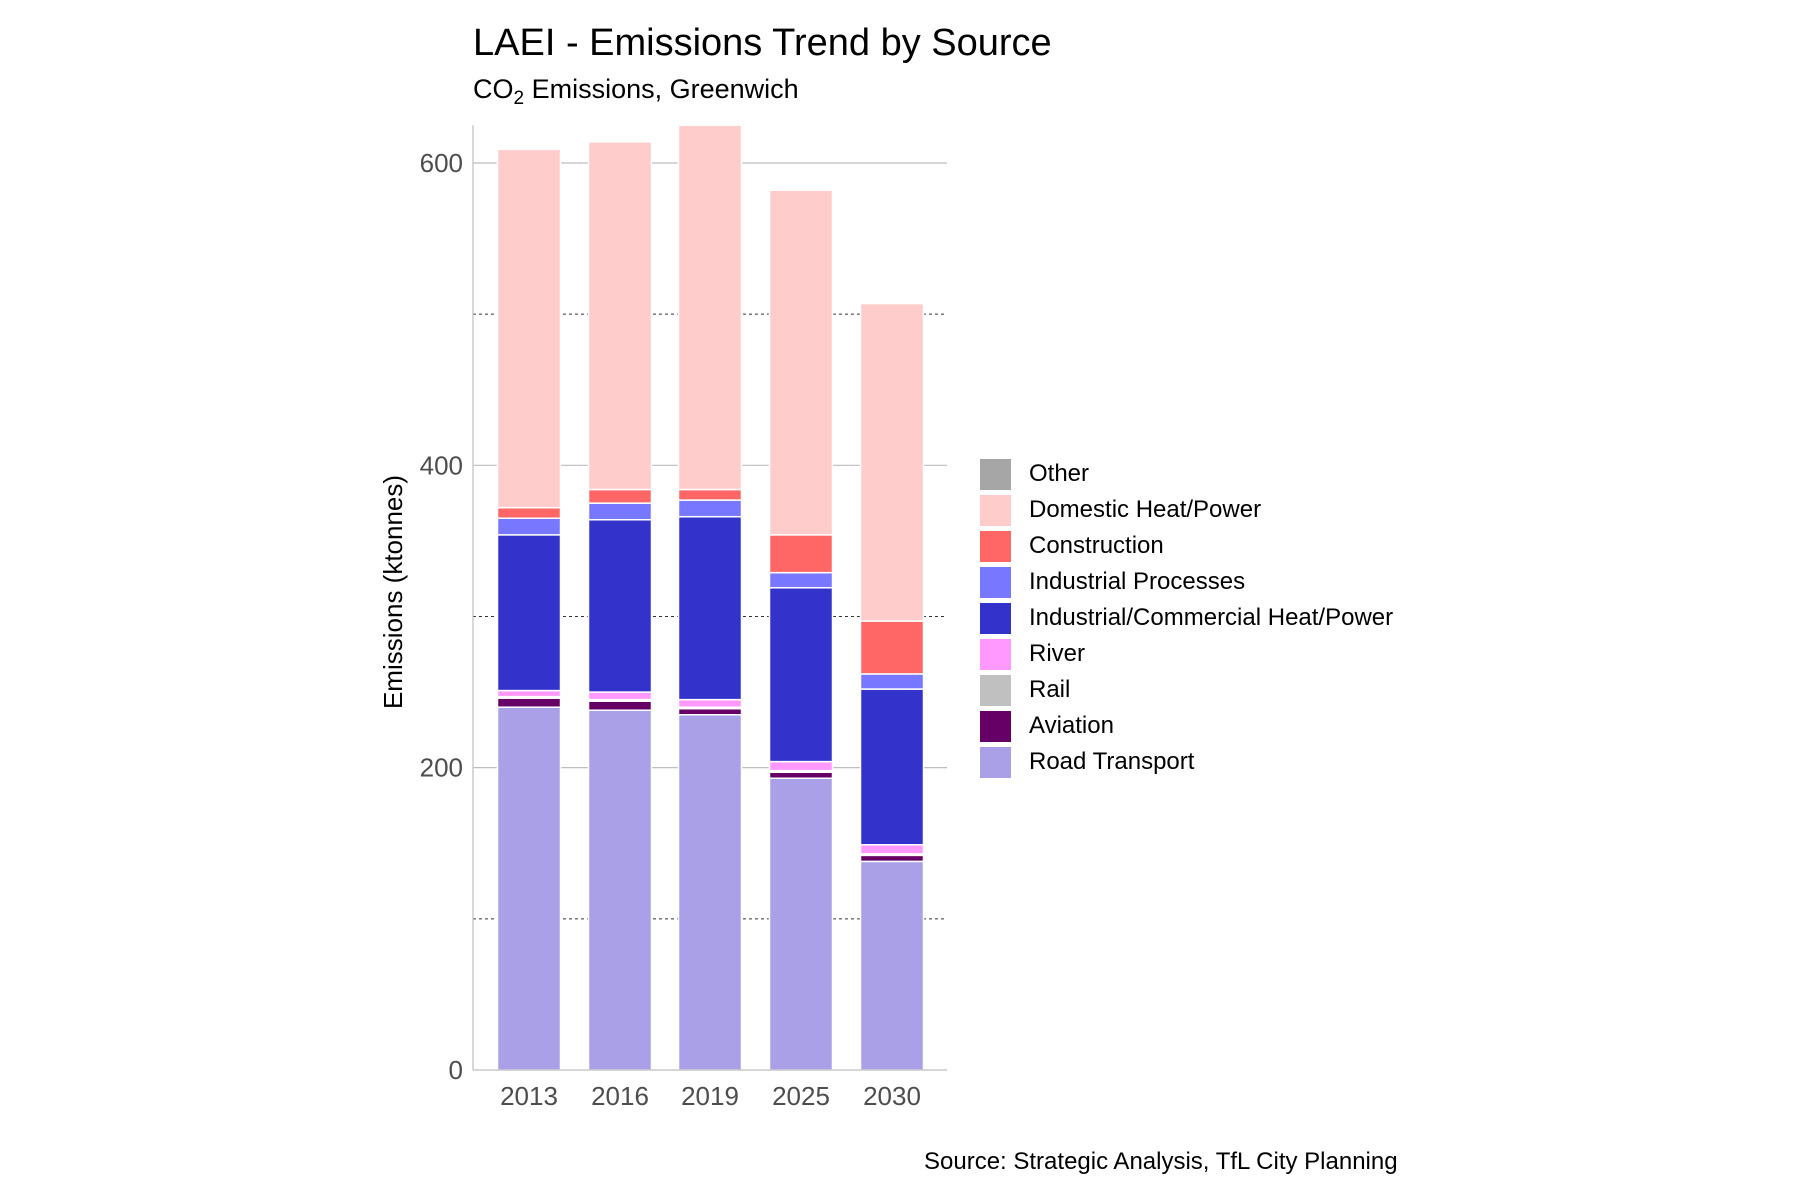 This screenshot has width=1800, height=1200. What do you see at coordinates (710, 1096) in the screenshot?
I see `x-tick-label: 2019` at bounding box center [710, 1096].